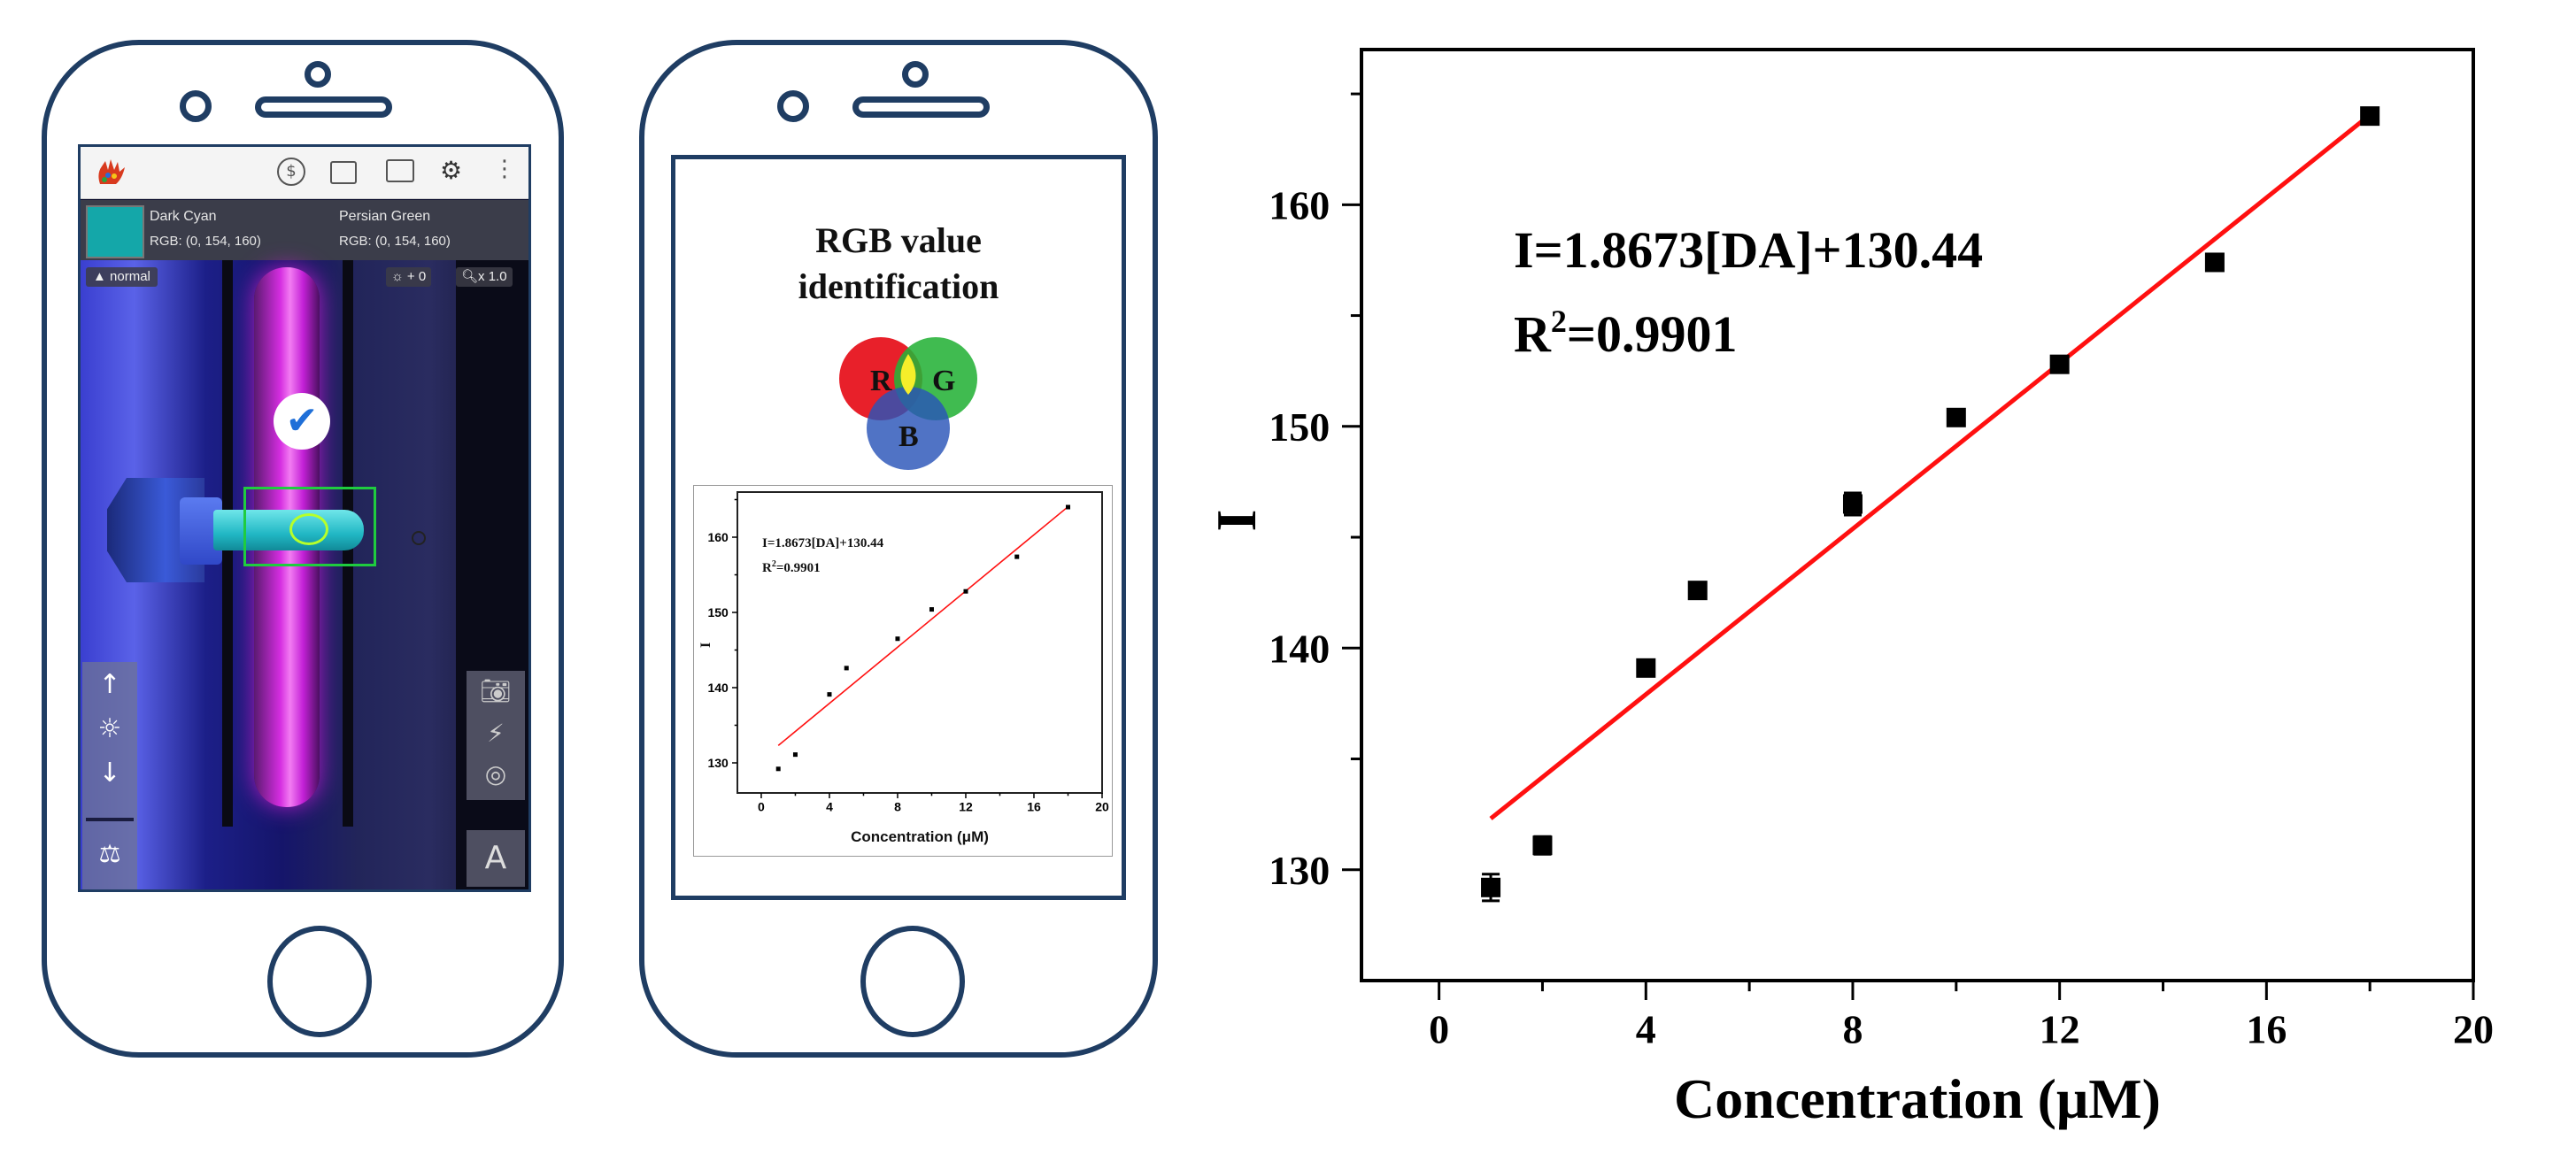 This screenshot has width=2576, height=1162. Describe the element at coordinates (110, 819) in the screenshot. I see `strip-divider` at that location.